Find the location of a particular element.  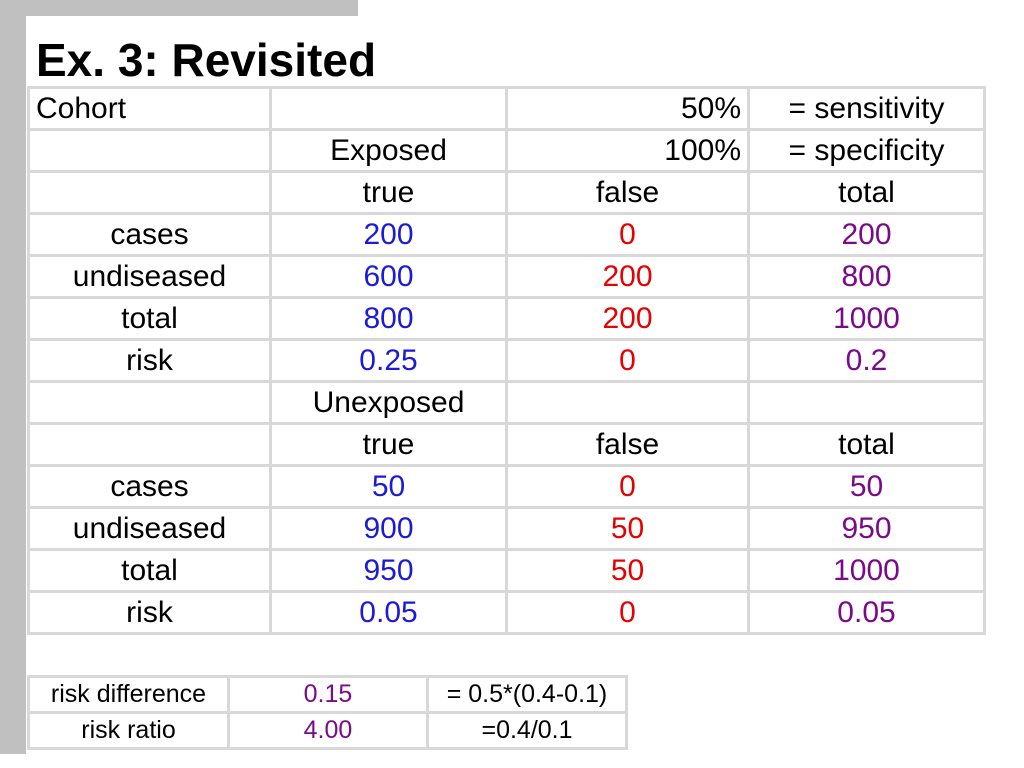

table-row: risk ratio 4.00 =0.4/0.1 is located at coordinates (327, 730).